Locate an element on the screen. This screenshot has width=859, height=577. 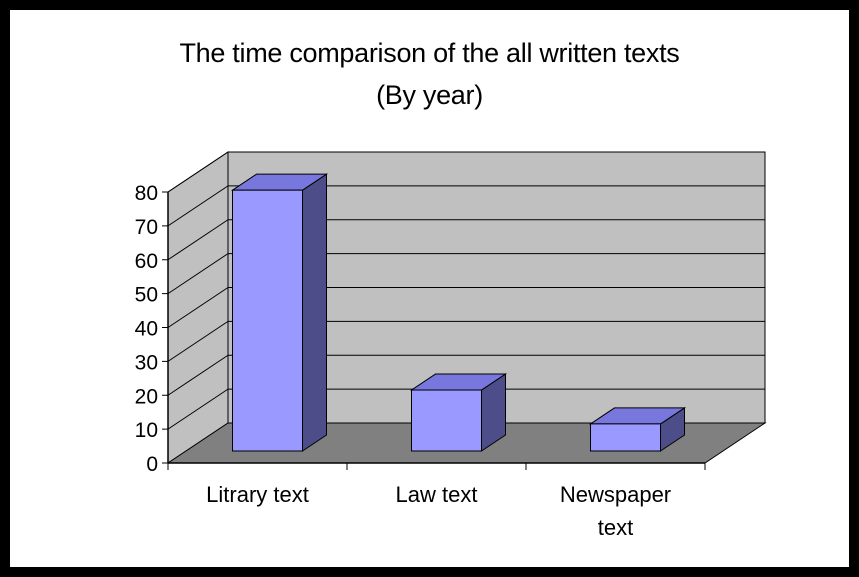
y-tick-label: 70 is located at coordinates (146, 227).